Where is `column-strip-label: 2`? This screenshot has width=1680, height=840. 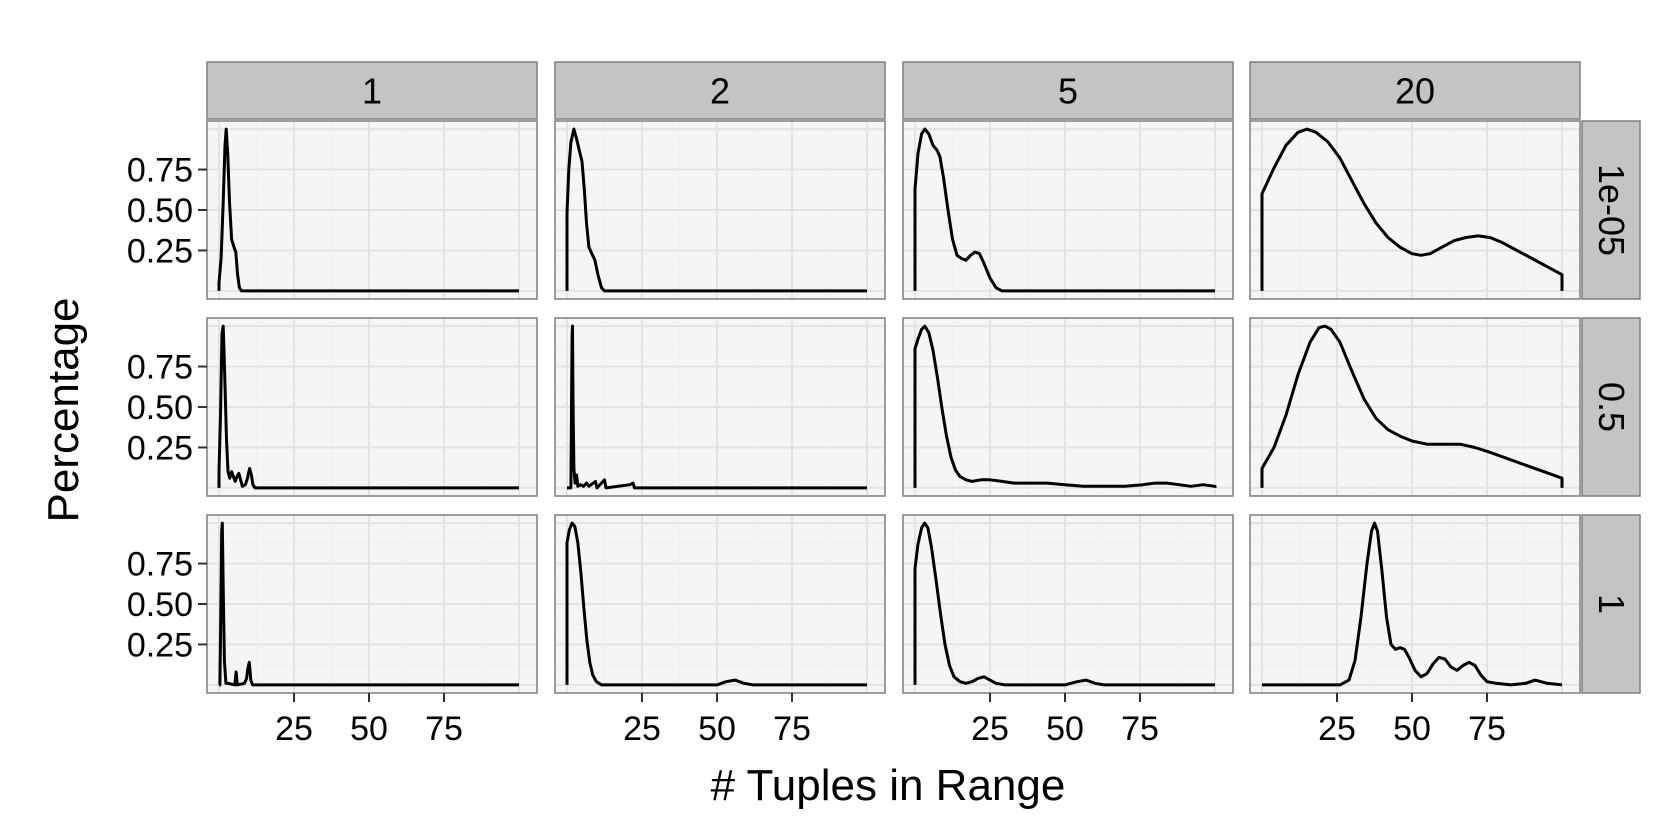
column-strip-label: 2 is located at coordinates (720, 91).